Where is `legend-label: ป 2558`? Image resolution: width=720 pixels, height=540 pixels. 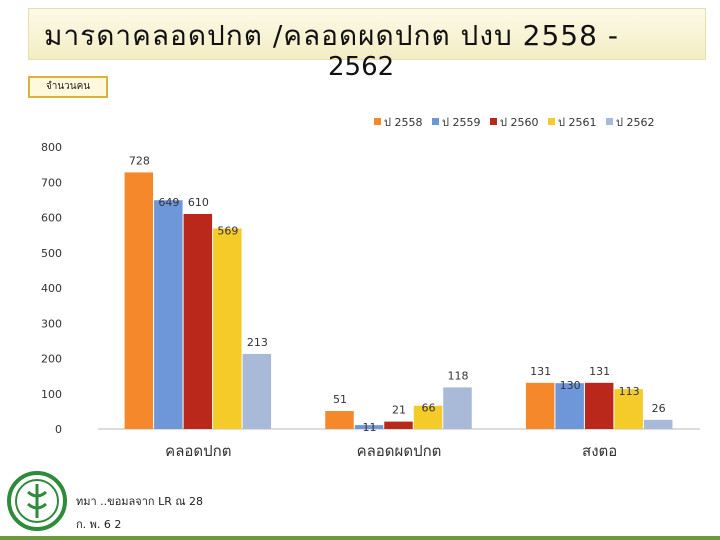 legend-label: ป 2558 is located at coordinates (403, 122).